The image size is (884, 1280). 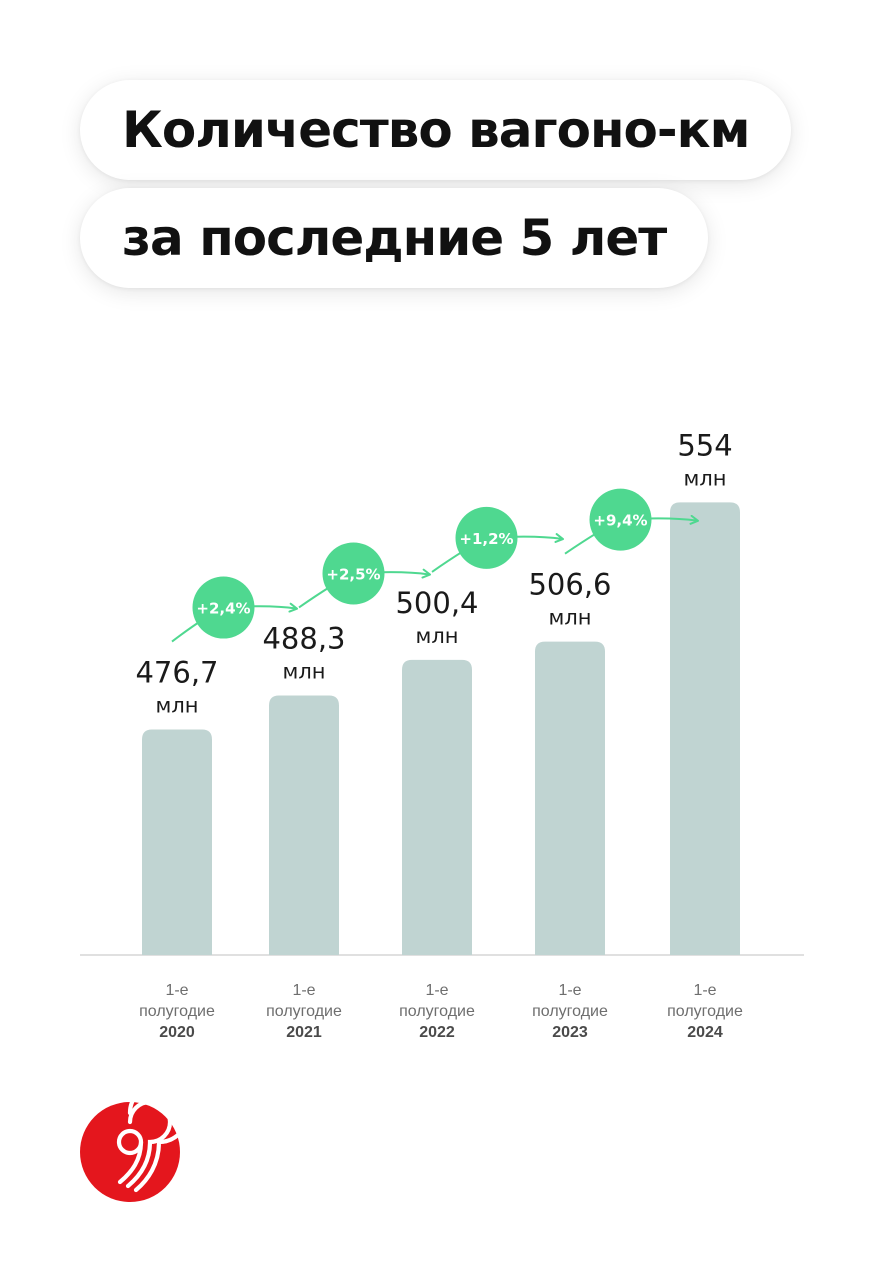 I want to click on growth-label-4: +9,4%, so click(x=620, y=521).